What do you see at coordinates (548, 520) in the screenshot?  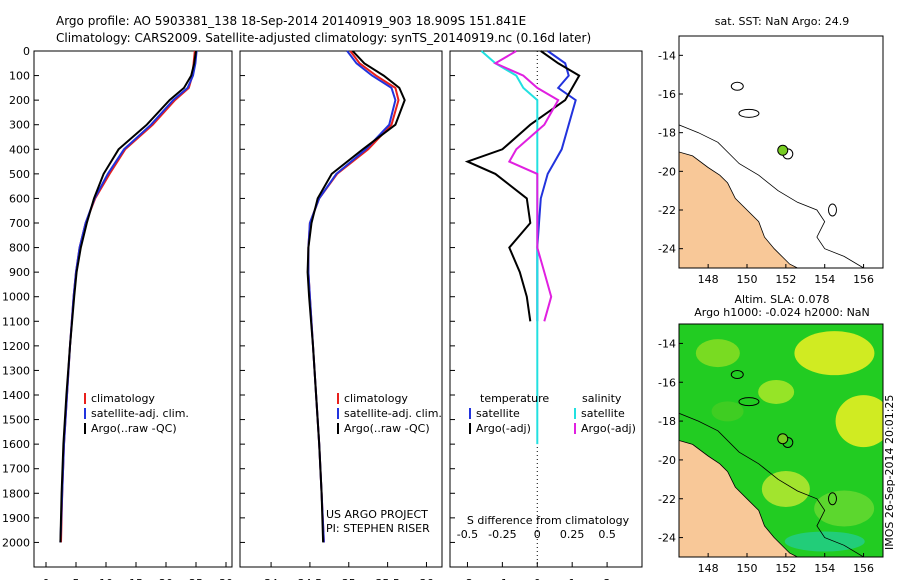 I see `difference-xlabel-top: S difference from climatology` at bounding box center [548, 520].